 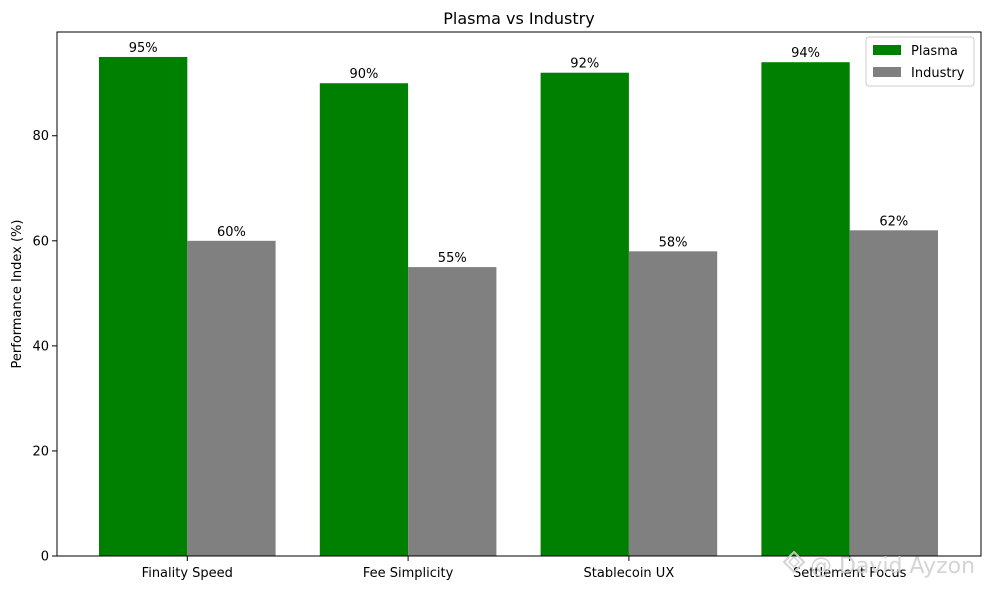 I want to click on x-tick-label-3: Settlement Focus, so click(x=850, y=573).